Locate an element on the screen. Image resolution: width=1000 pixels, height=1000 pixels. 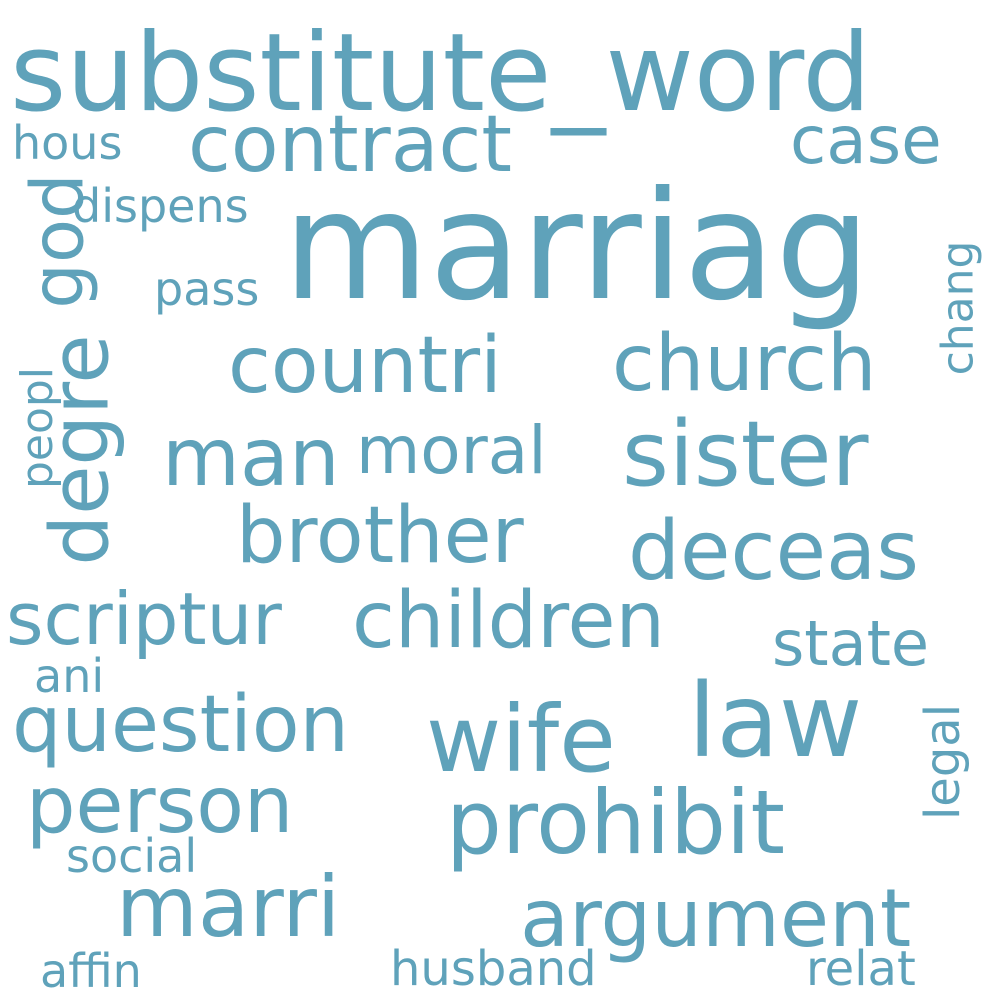
word-chang: chang is located at coordinates (958, 308).